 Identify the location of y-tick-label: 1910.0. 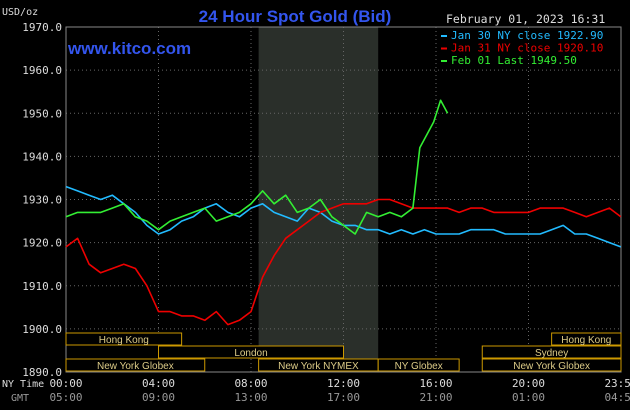
(42, 286).